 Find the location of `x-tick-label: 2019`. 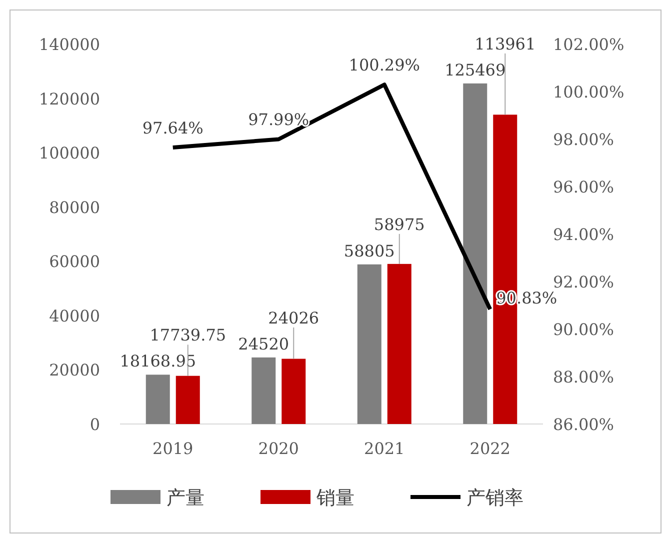

x-tick-label: 2019 is located at coordinates (173, 448).